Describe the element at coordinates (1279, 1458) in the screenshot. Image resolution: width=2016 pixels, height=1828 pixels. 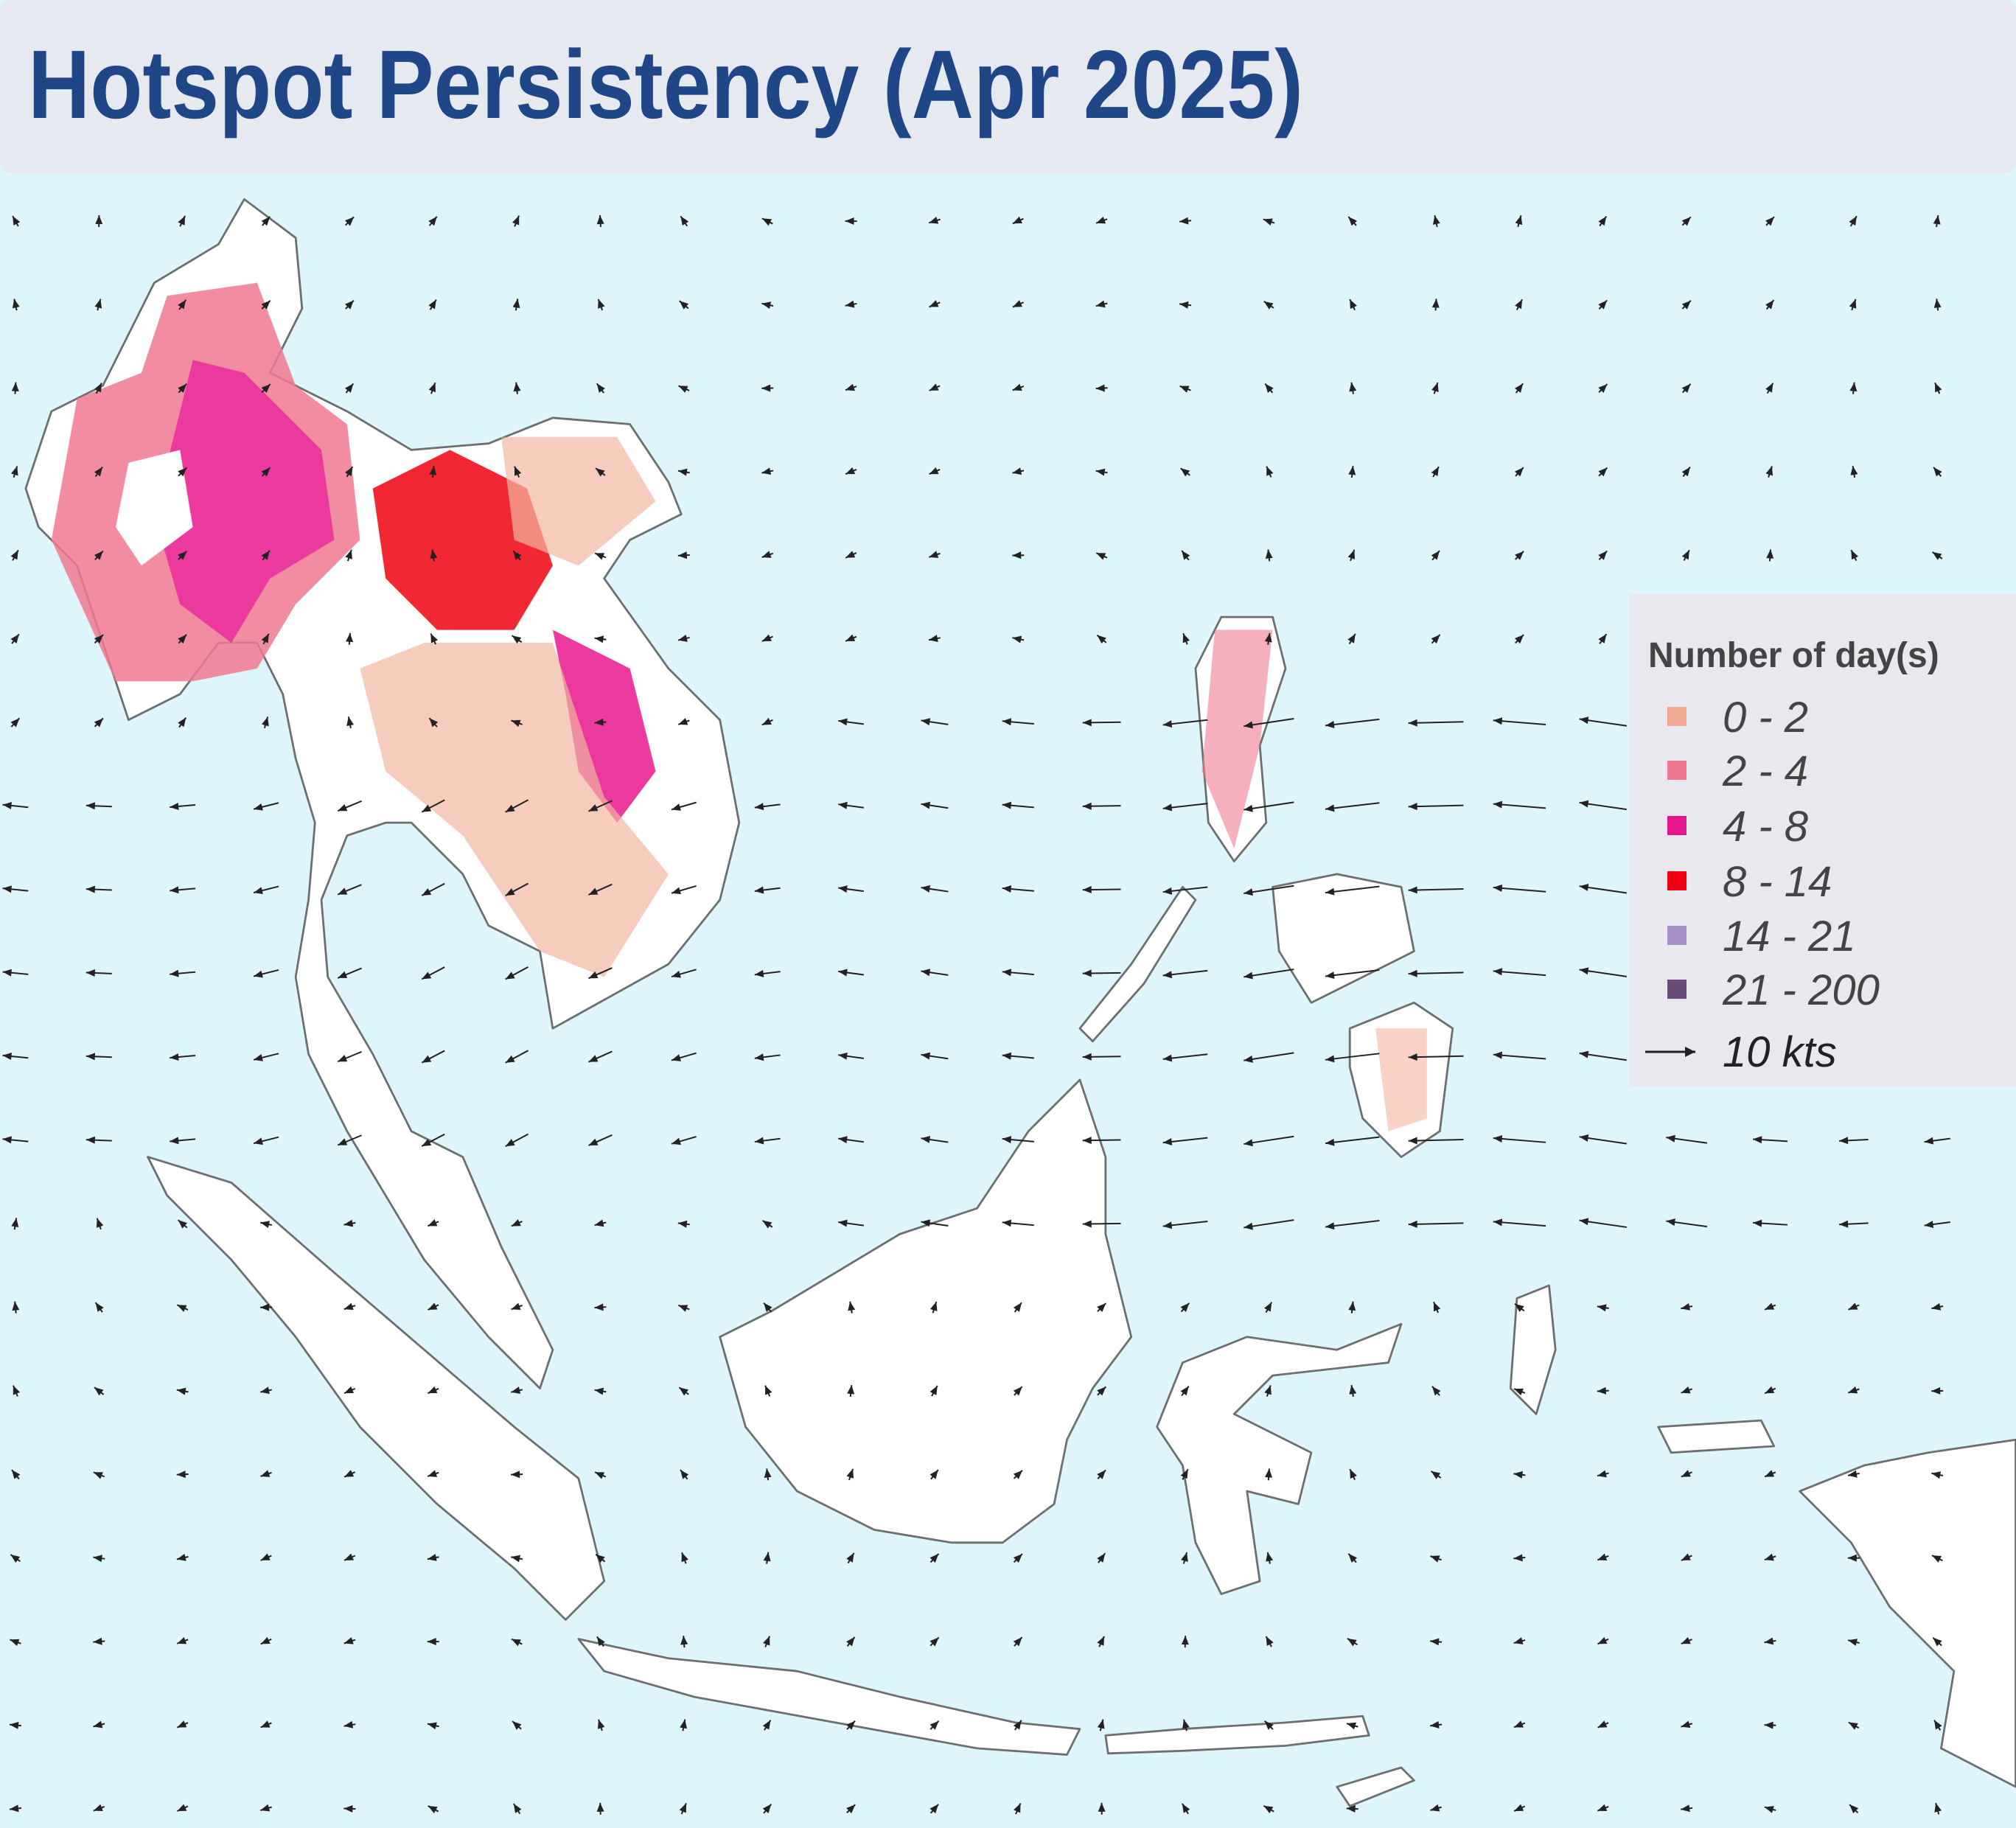
I see `sulawesi` at that location.